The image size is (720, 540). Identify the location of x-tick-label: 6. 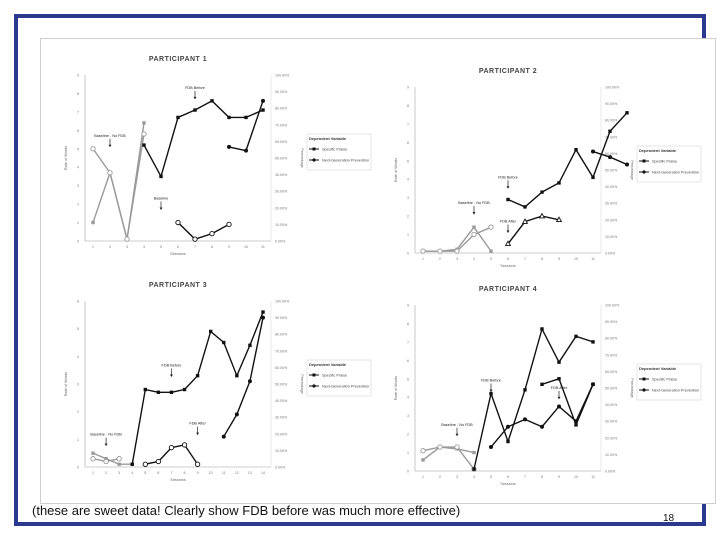
(508, 259).